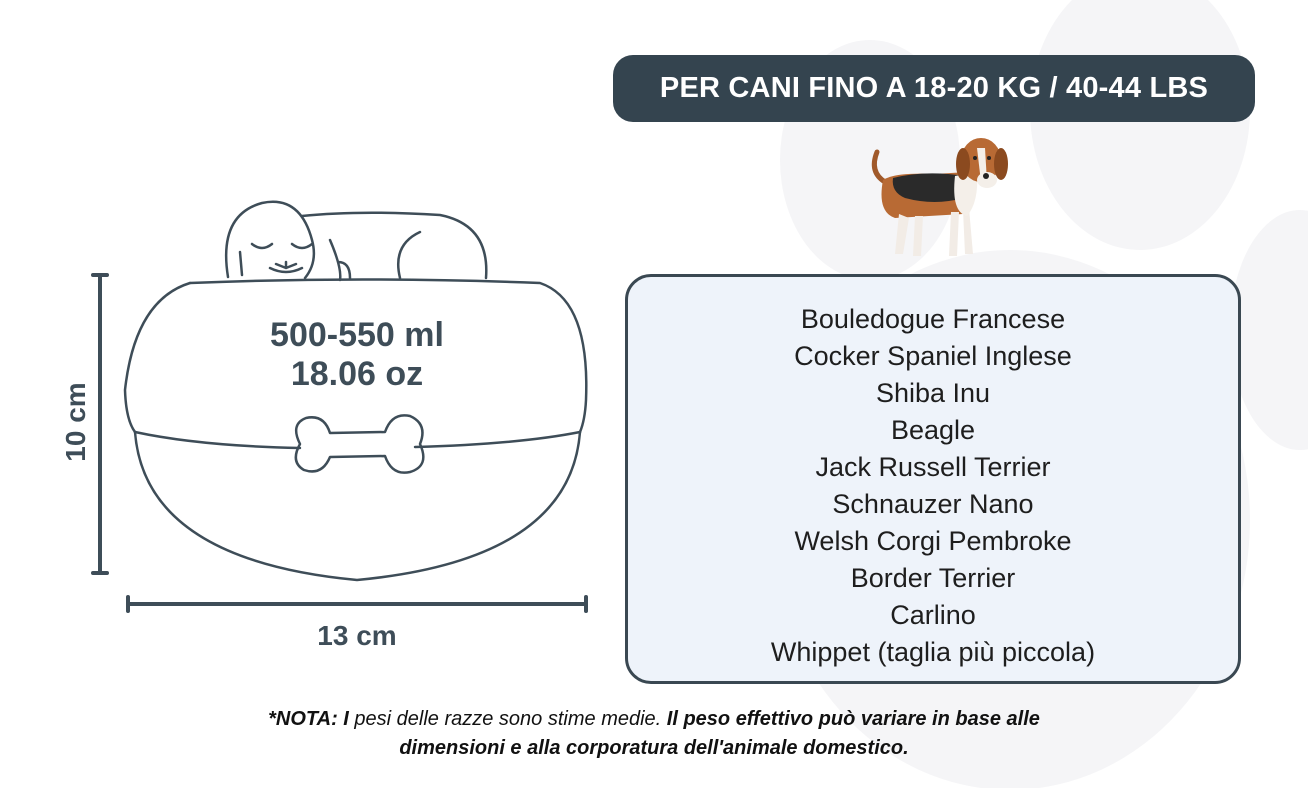 The width and height of the screenshot is (1308, 788). I want to click on weight-badge: PER CANI FINO A 18-20 KG / 40-44 LBS, so click(934, 88).